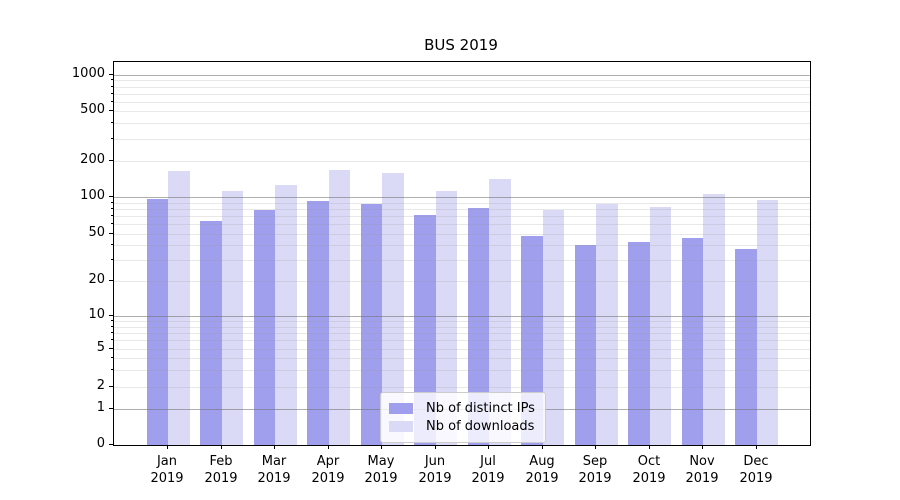 The width and height of the screenshot is (900, 500). What do you see at coordinates (100, 407) in the screenshot?
I see `y-tick-label-1: 1` at bounding box center [100, 407].